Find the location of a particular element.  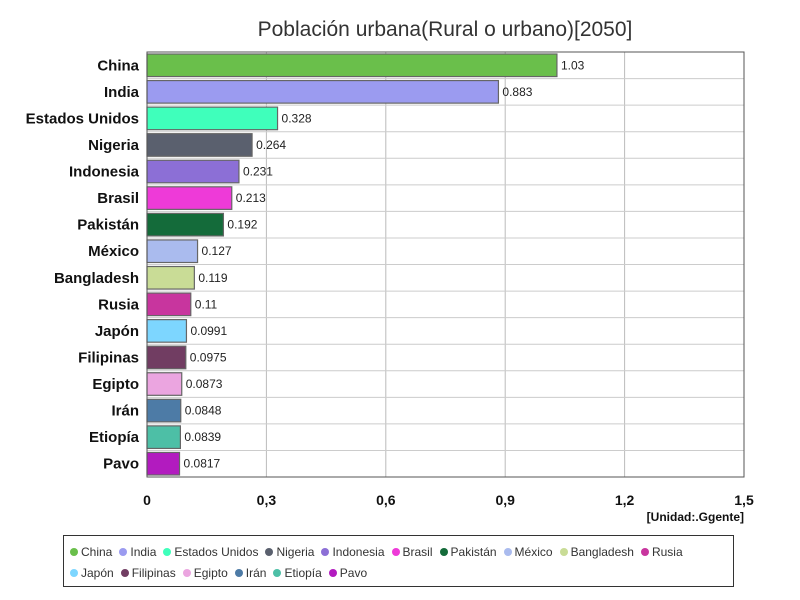

legend-label: Filipinas is located at coordinates (153, 573).